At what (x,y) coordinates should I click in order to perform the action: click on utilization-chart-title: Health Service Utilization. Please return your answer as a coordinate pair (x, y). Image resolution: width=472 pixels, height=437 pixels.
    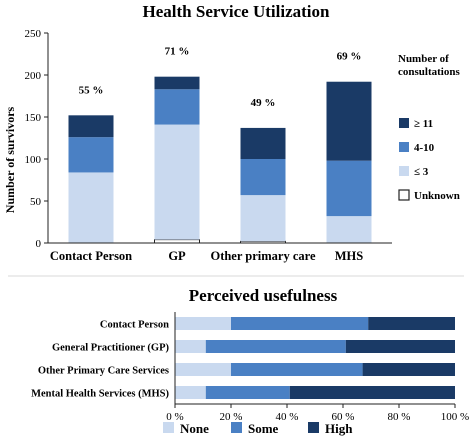
    Looking at the image, I should click on (237, 11).